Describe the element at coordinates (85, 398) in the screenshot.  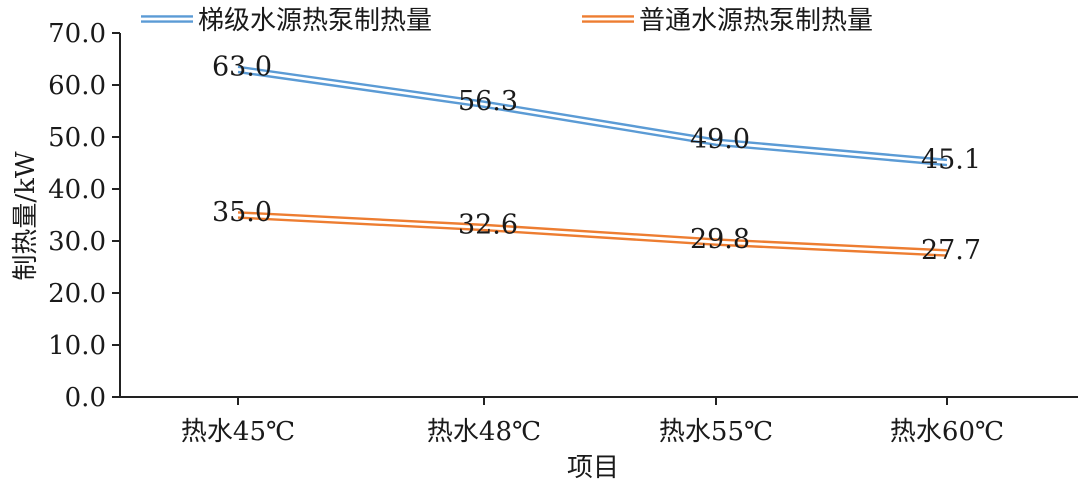
I see `y-tick-label: 0.0` at that location.